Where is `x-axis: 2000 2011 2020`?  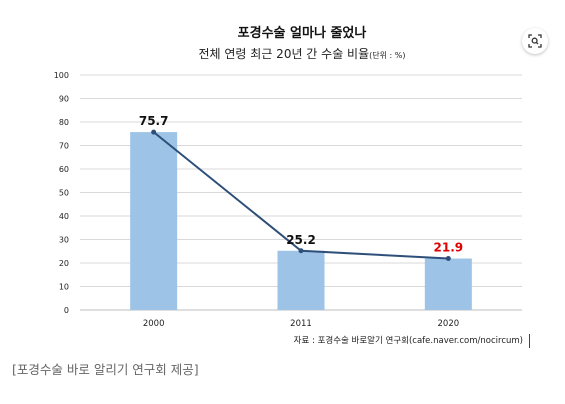
x-axis: 2000 2011 2020 is located at coordinates (301, 324).